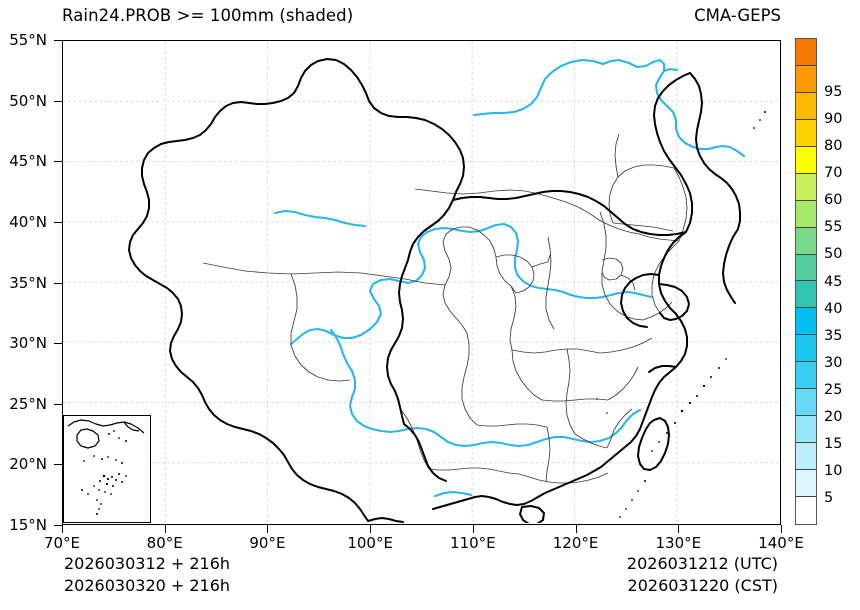 The width and height of the screenshot is (860, 610). Describe the element at coordinates (28, 403) in the screenshot. I see `y-tick-label: 25°N` at that location.